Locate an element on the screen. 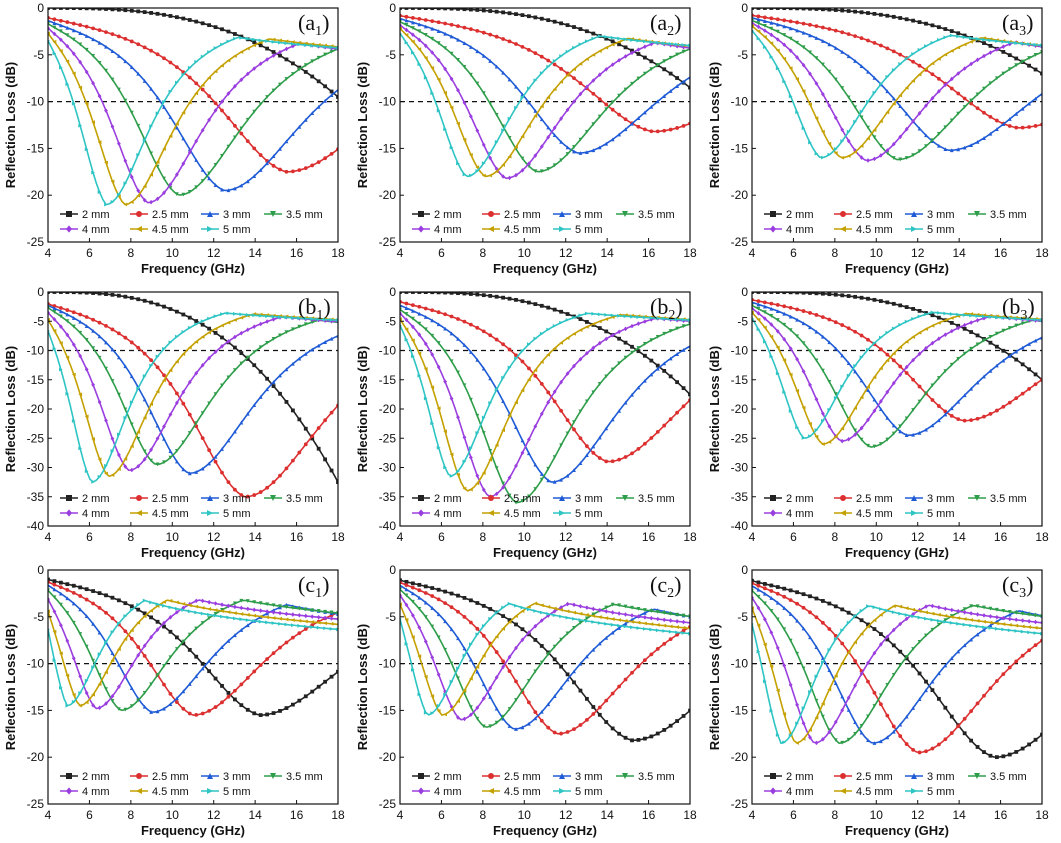 This screenshot has width=1061, height=843. legend-label: 2.5 mm is located at coordinates (522, 215).